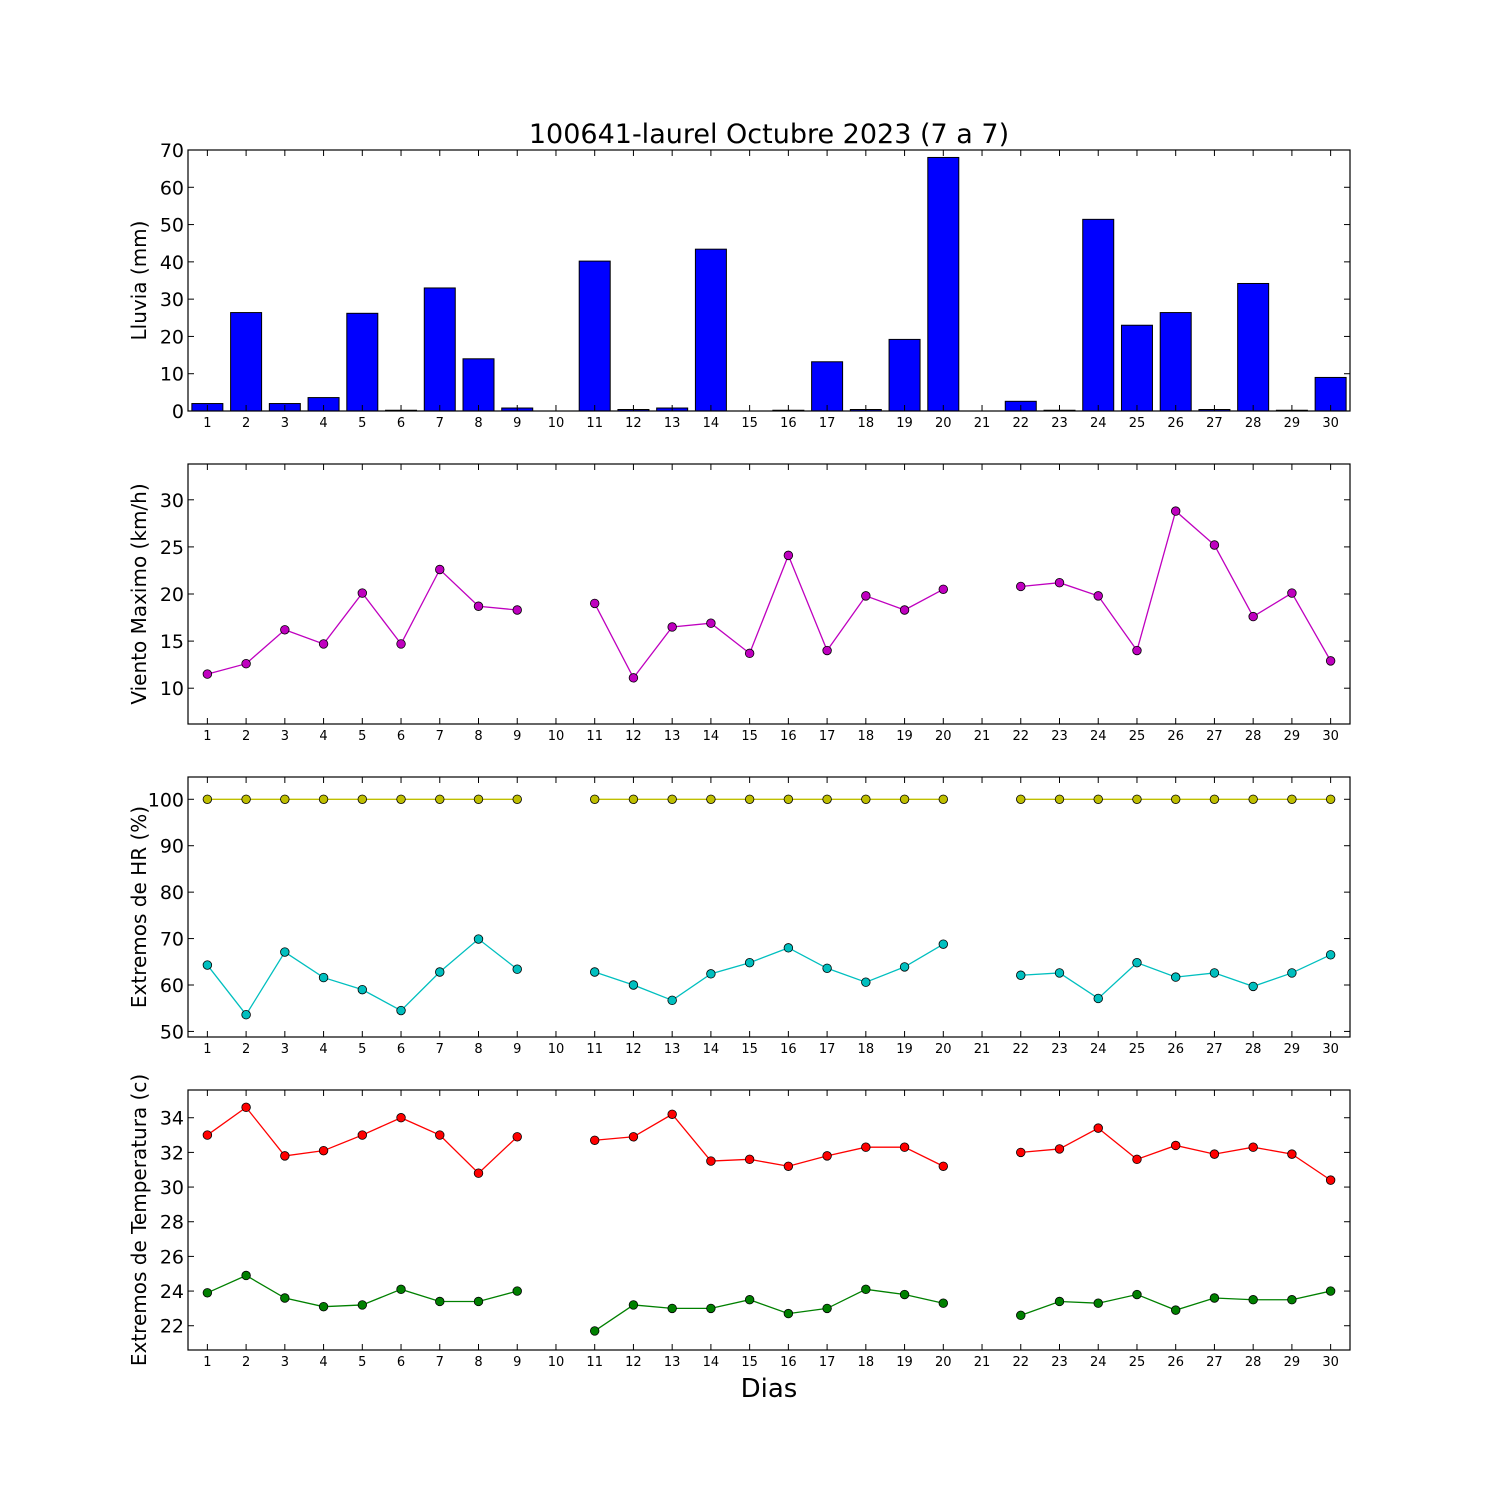 This screenshot has width=1500, height=1500. What do you see at coordinates (172, 300) in the screenshot?
I see `lluvia-ytick-label: 30` at bounding box center [172, 300].